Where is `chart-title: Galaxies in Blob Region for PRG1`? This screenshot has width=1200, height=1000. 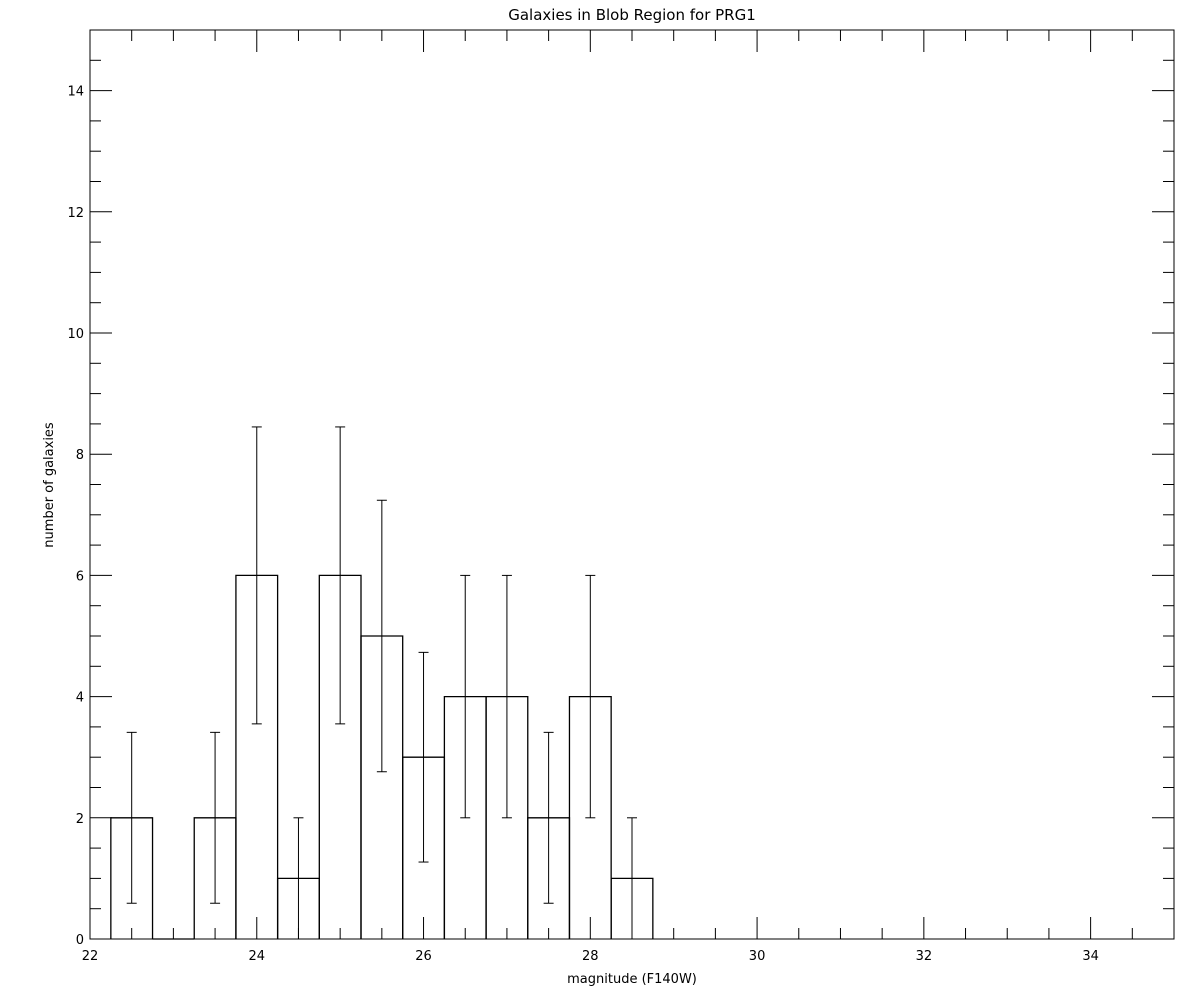 chart-title: Galaxies in Blob Region for PRG1 is located at coordinates (632, 15).